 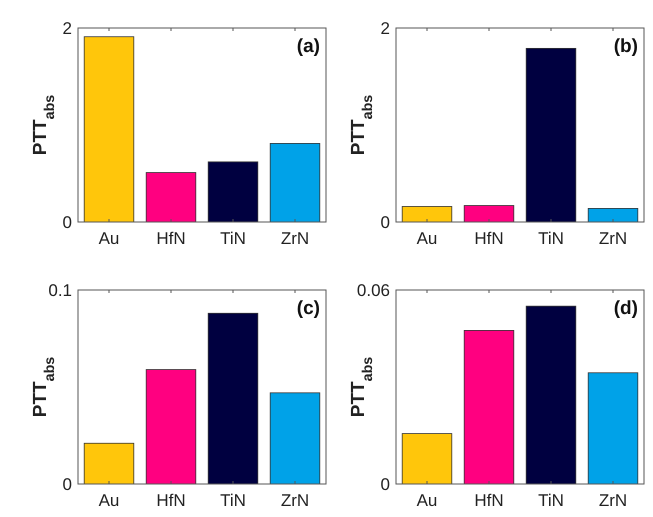 I want to click on y-tick-label: 0.1, so click(x=60, y=290).